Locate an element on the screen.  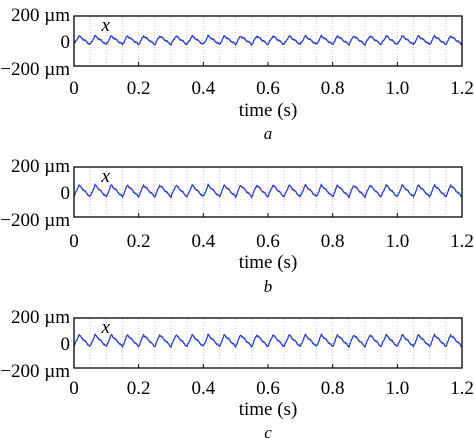
panel-label: c is located at coordinates (268, 431).